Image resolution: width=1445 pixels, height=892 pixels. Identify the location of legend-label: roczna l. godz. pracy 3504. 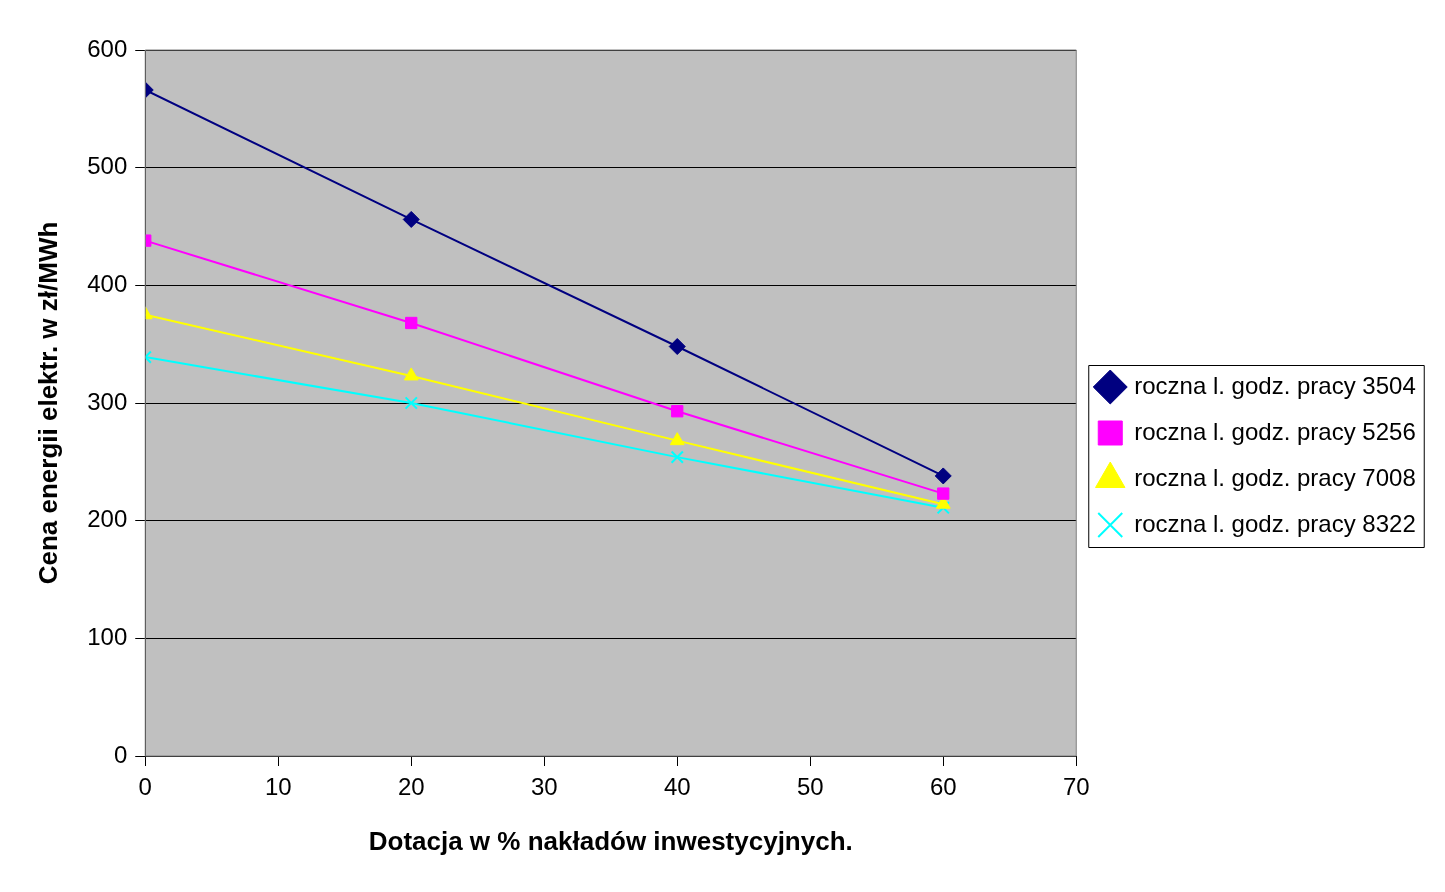
(1275, 385).